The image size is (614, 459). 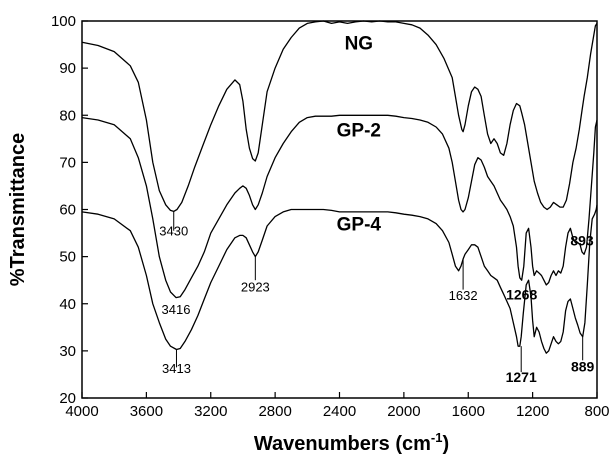 What do you see at coordinates (67, 115) in the screenshot?
I see `y-tick-label: 80` at bounding box center [67, 115].